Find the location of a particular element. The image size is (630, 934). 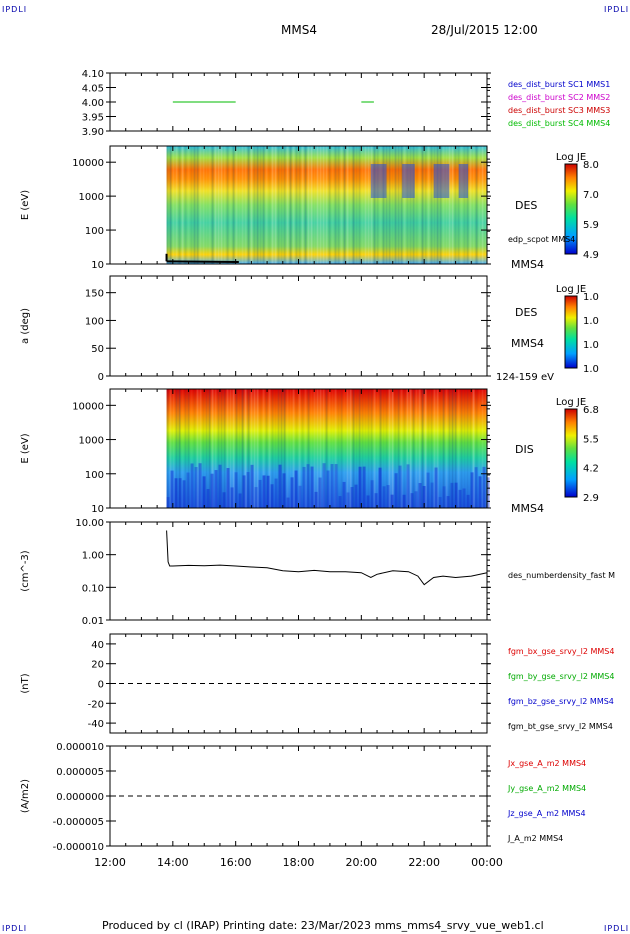

y-tick-label: 40 is located at coordinates (97, 645).